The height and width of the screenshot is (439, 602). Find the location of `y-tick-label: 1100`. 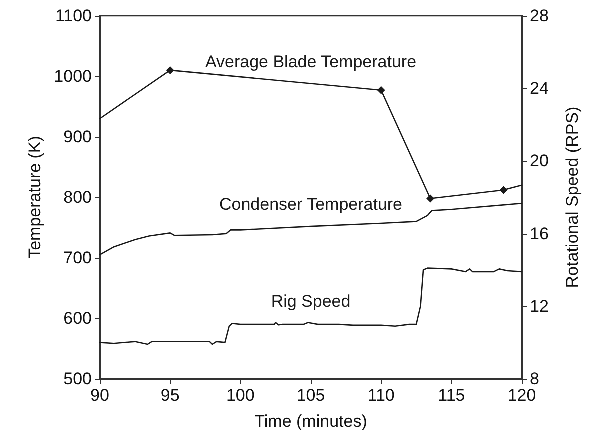

y-tick-label: 1100 is located at coordinates (73, 16).